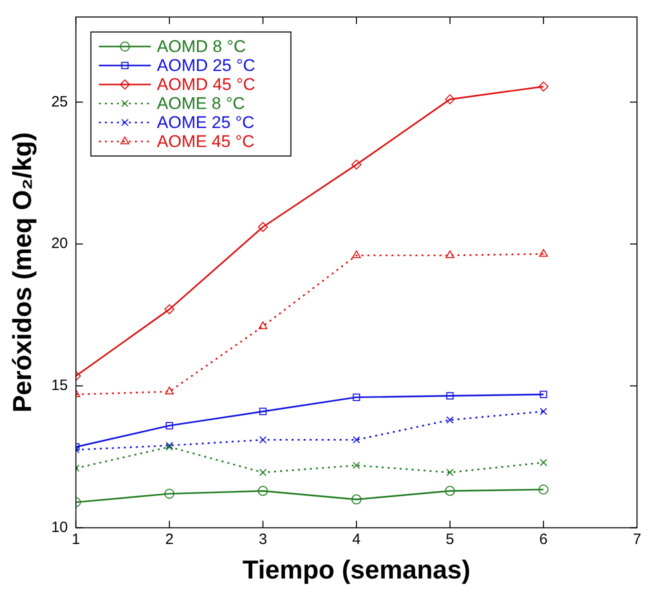 This screenshot has height=595, width=651. I want to click on x-tick-label: 6, so click(543, 539).